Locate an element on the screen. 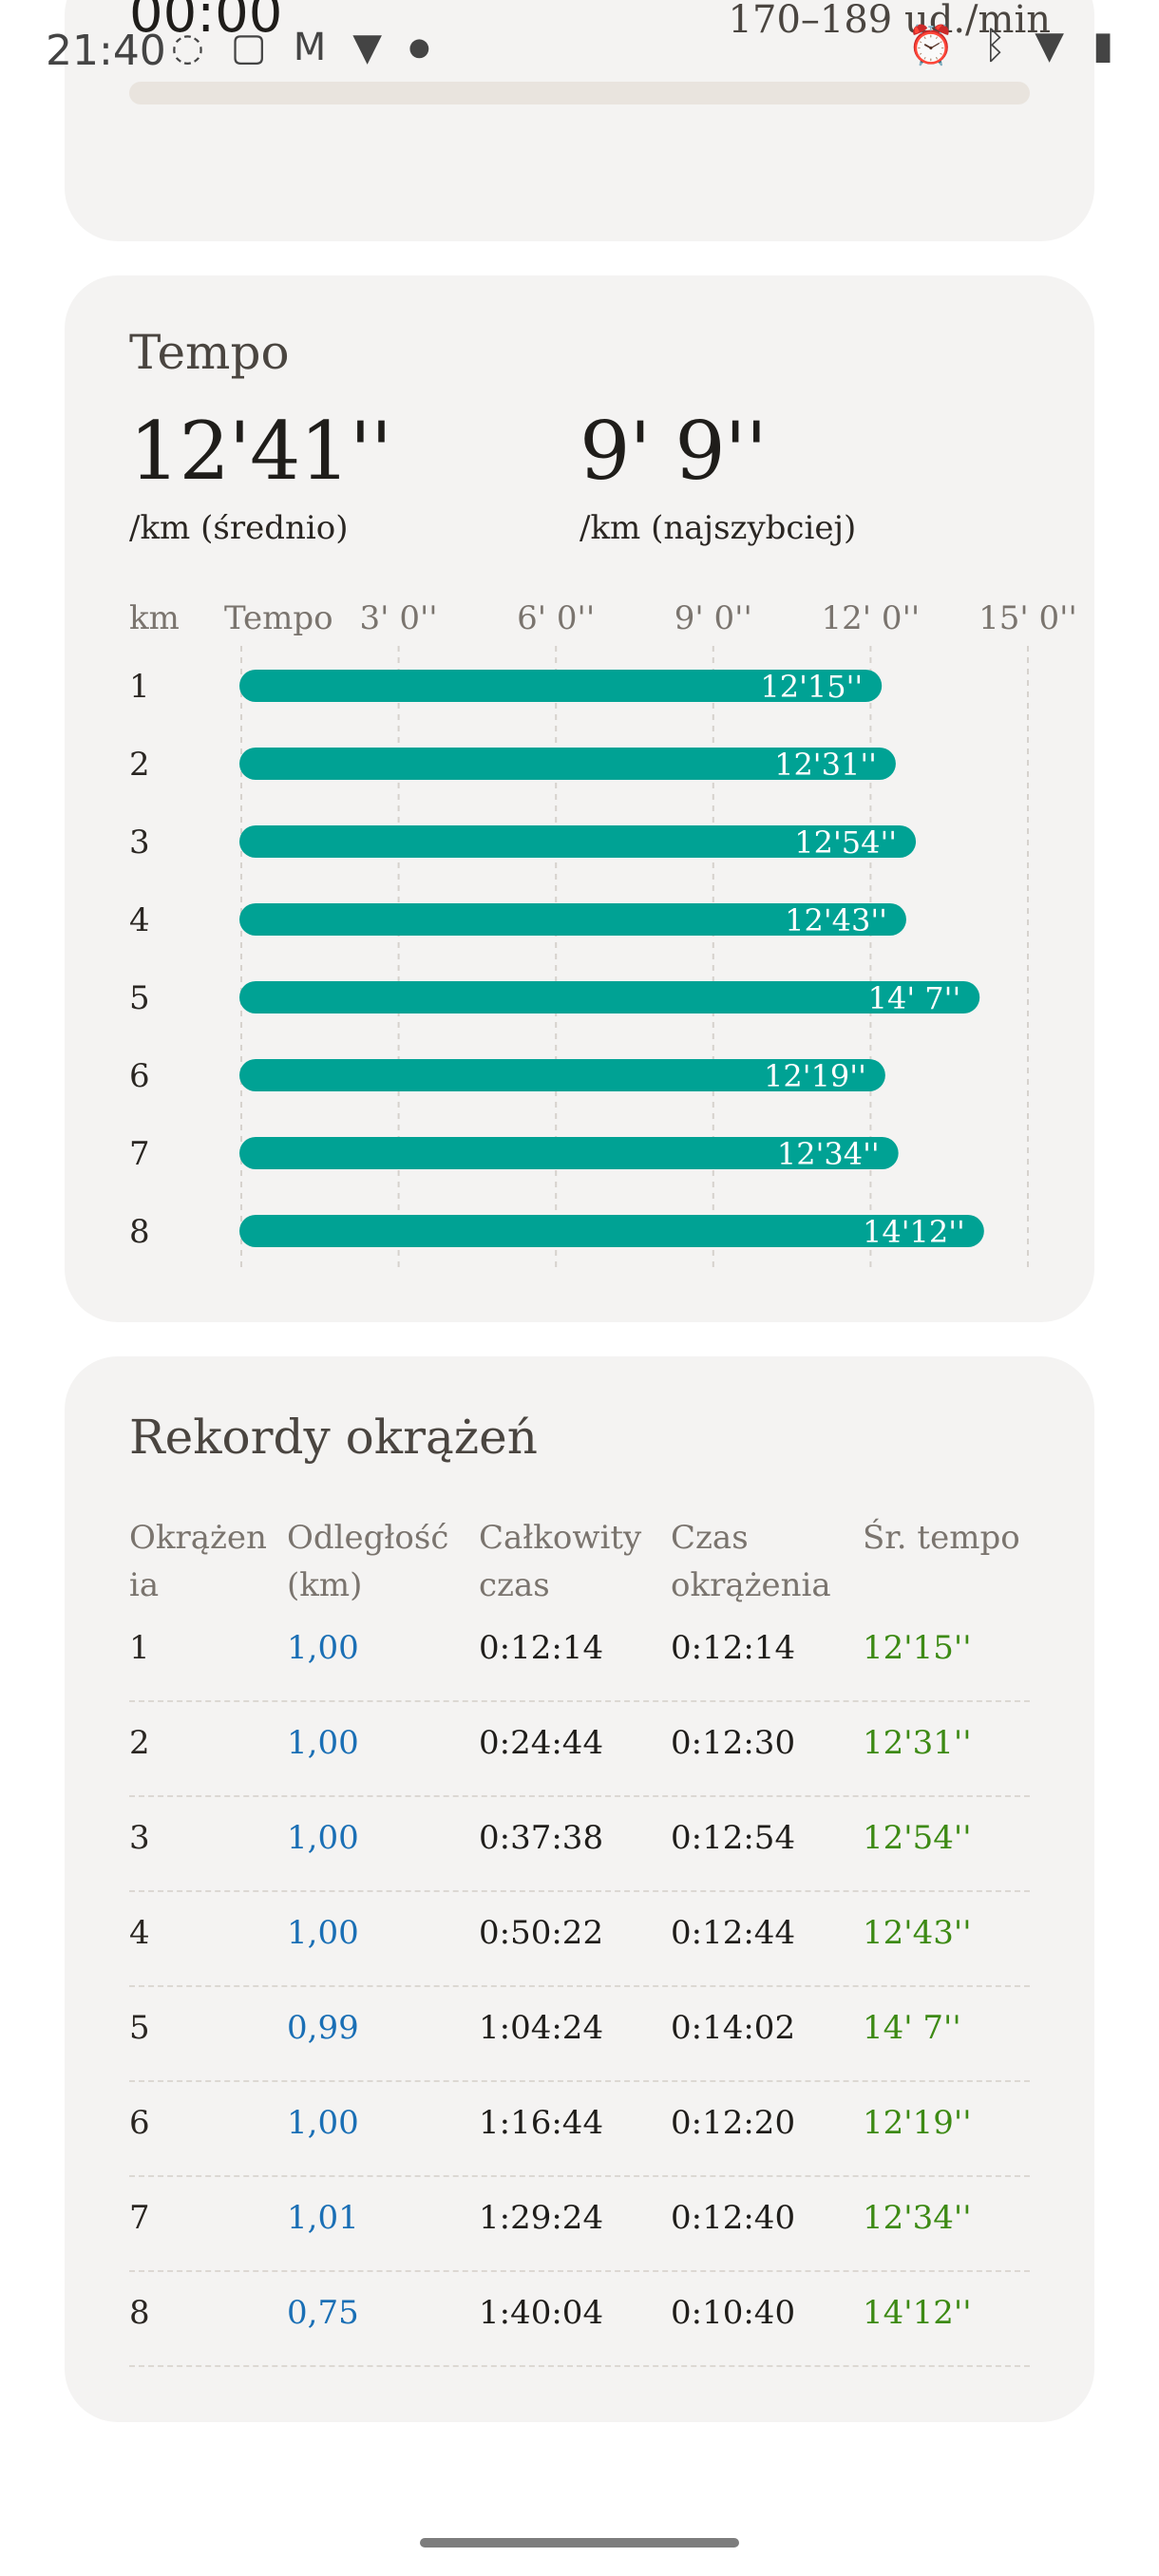  table-row: 4 1,00 0:50:22 0:12:44 12'43'' is located at coordinates (579, 1939).